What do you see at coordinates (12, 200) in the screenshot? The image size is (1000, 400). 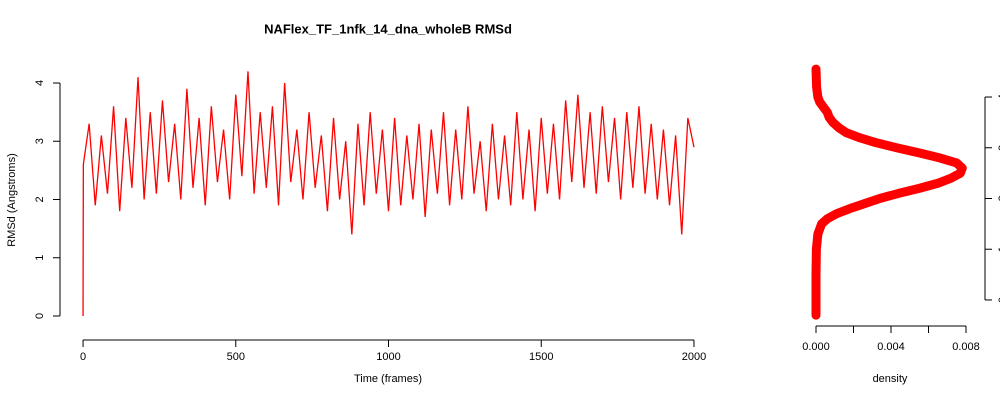 I see `y-axis-label: RMSd (Angstroms)` at bounding box center [12, 200].